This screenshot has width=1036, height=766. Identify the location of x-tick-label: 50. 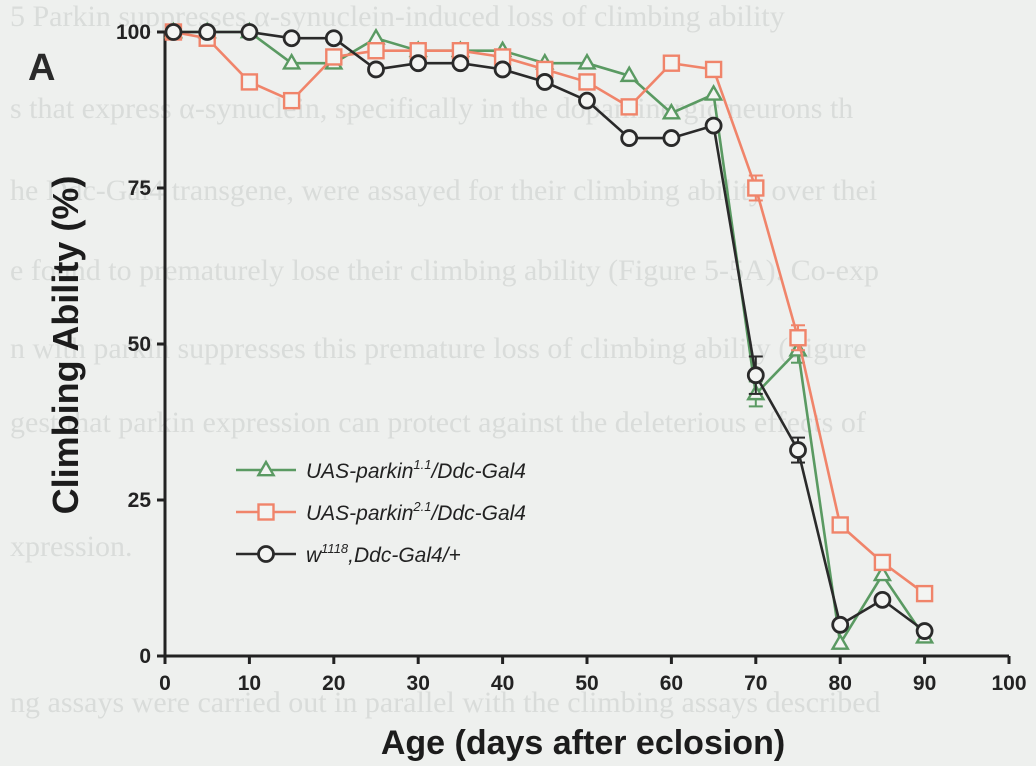
(586, 683).